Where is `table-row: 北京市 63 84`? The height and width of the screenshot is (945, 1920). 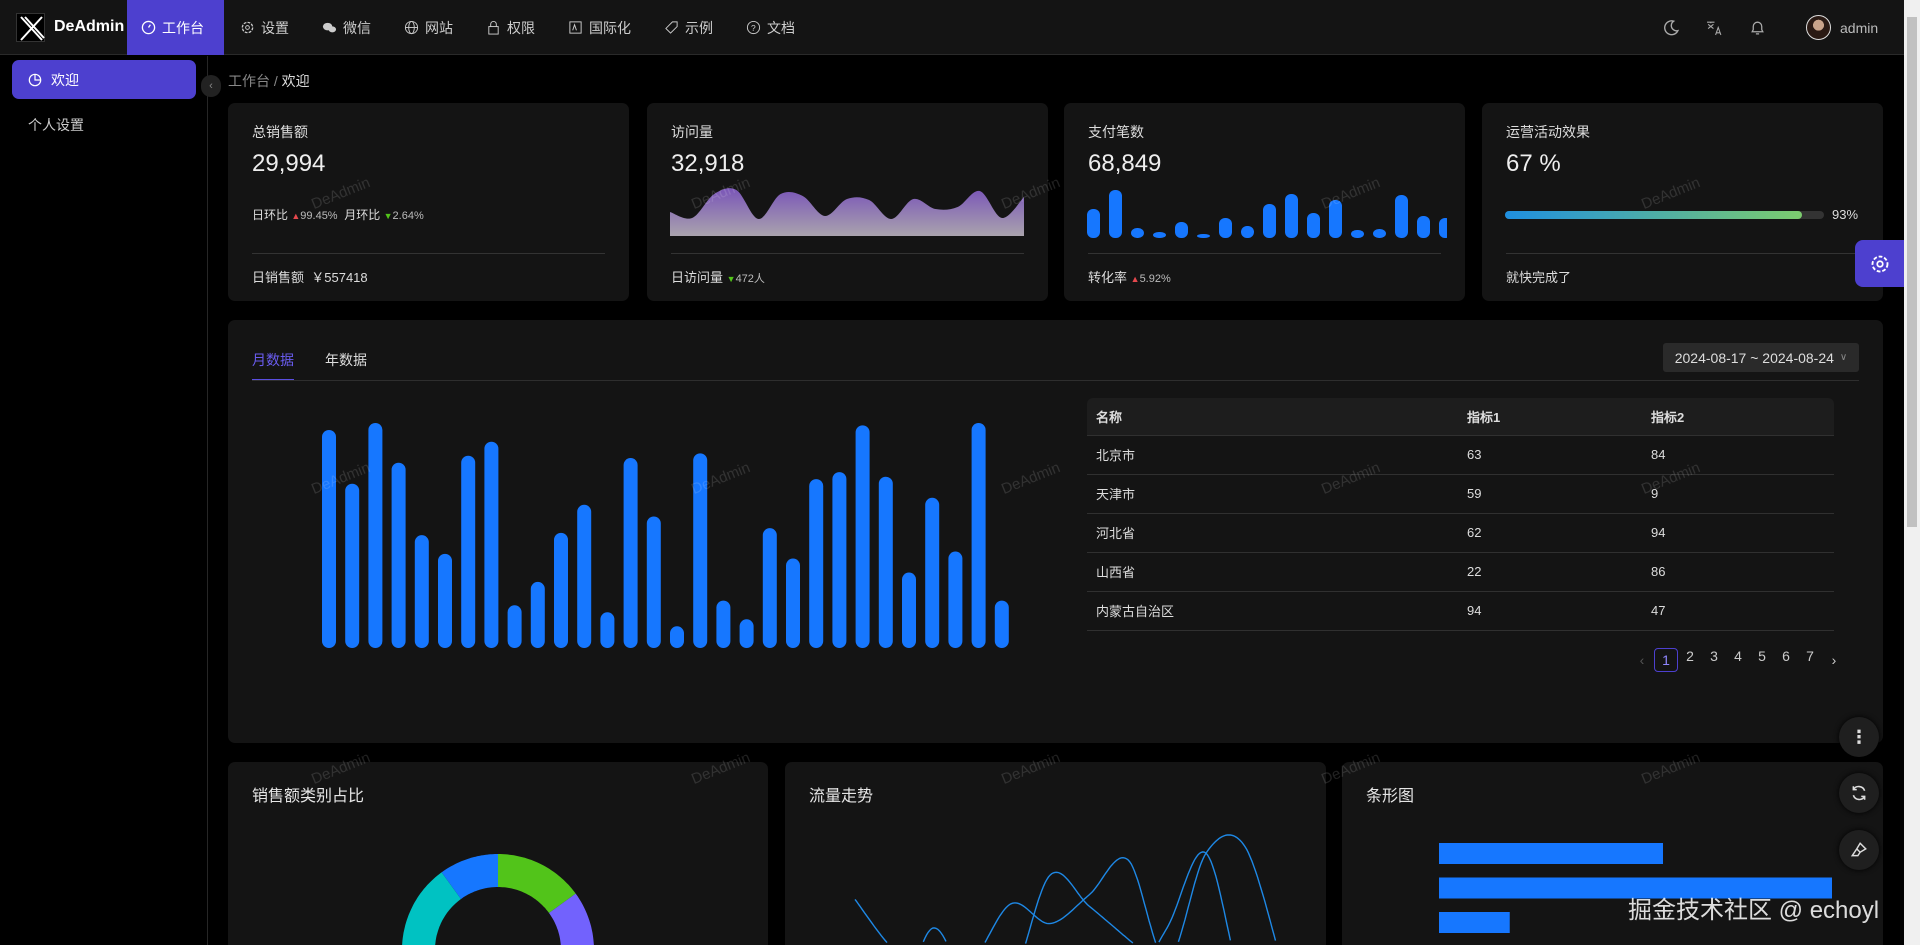 table-row: 北京市 63 84 is located at coordinates (1460, 455).